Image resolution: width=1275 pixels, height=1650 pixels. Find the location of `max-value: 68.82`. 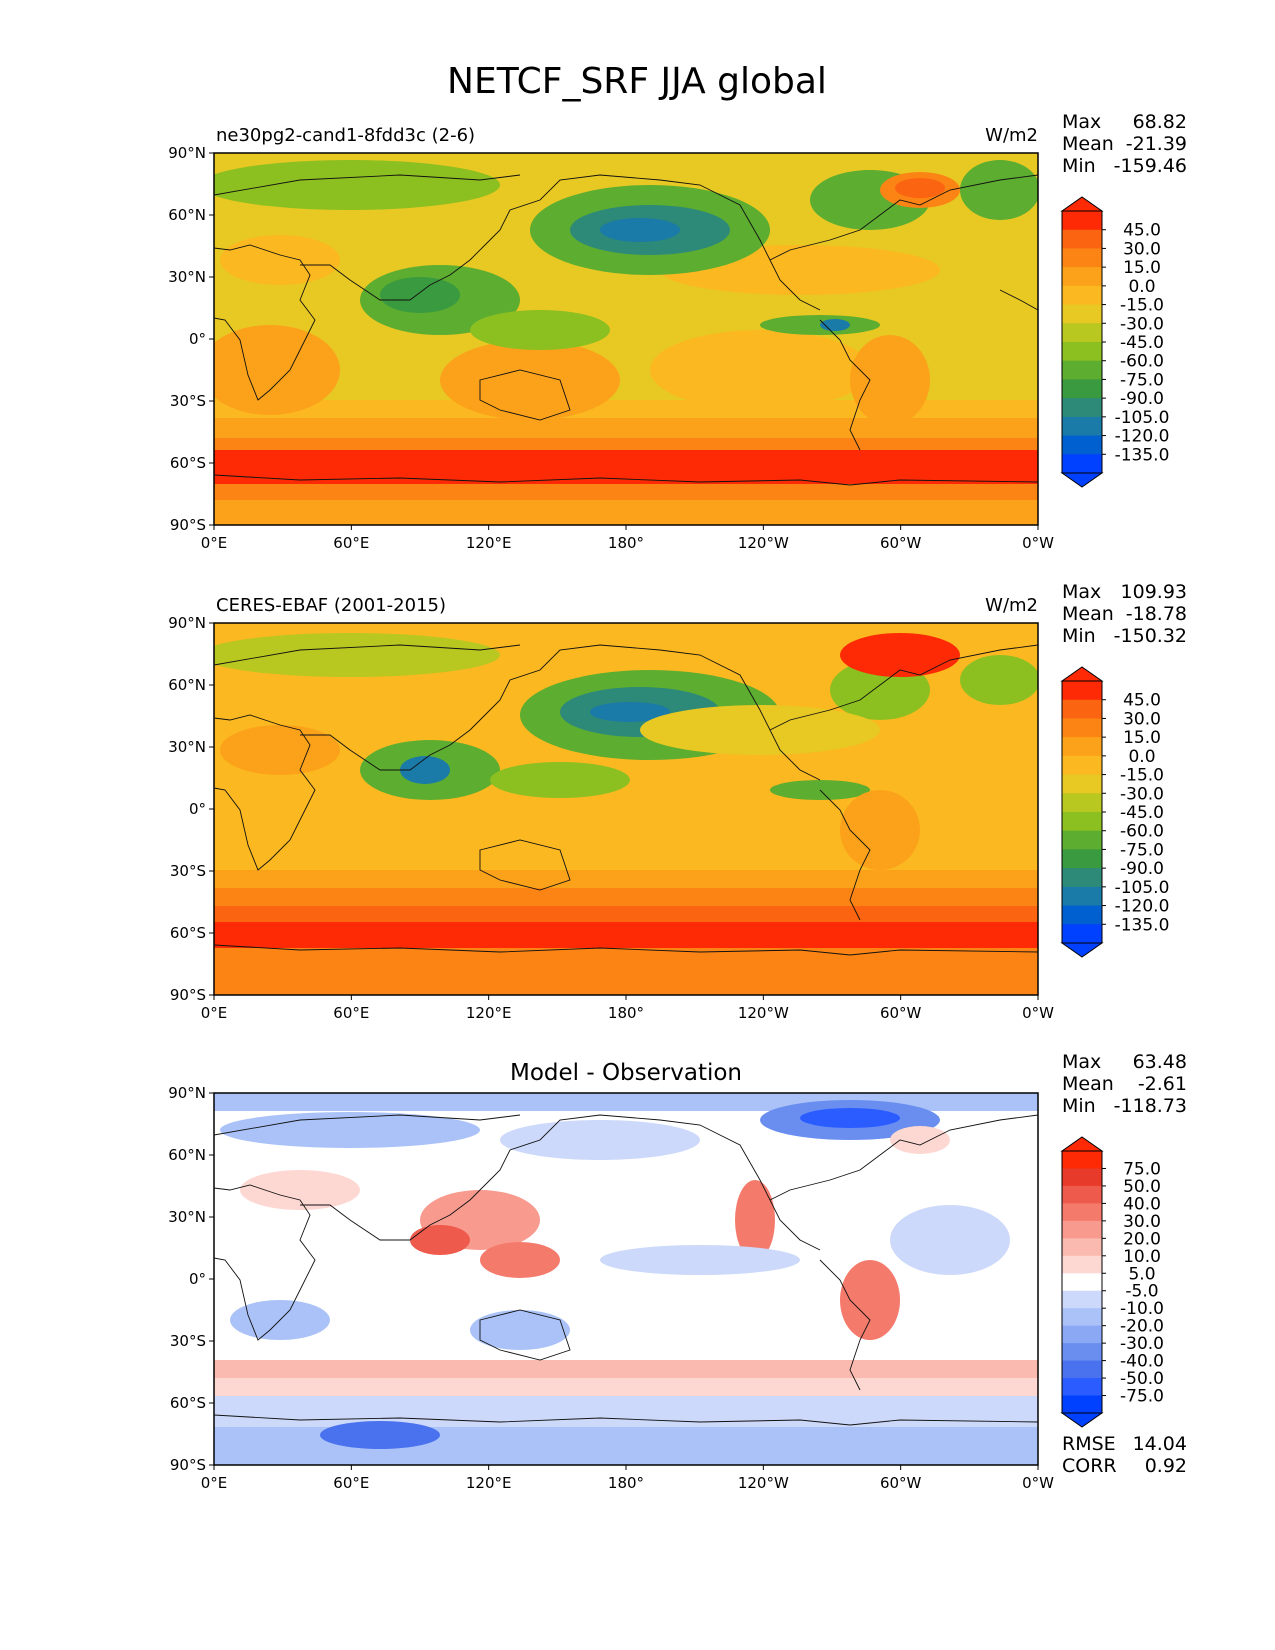

max-value: 68.82 is located at coordinates (1160, 122).